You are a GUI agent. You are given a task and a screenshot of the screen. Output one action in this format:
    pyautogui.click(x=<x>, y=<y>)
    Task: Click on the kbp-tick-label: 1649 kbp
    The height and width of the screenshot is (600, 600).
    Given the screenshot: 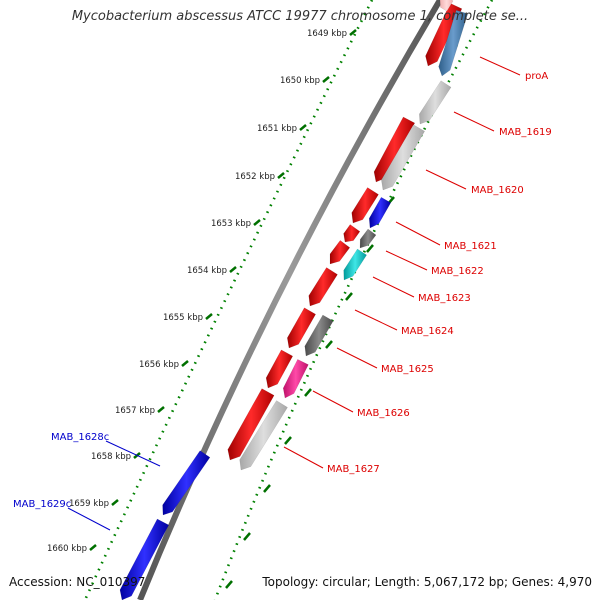 What is the action you would take?
    pyautogui.click(x=327, y=34)
    